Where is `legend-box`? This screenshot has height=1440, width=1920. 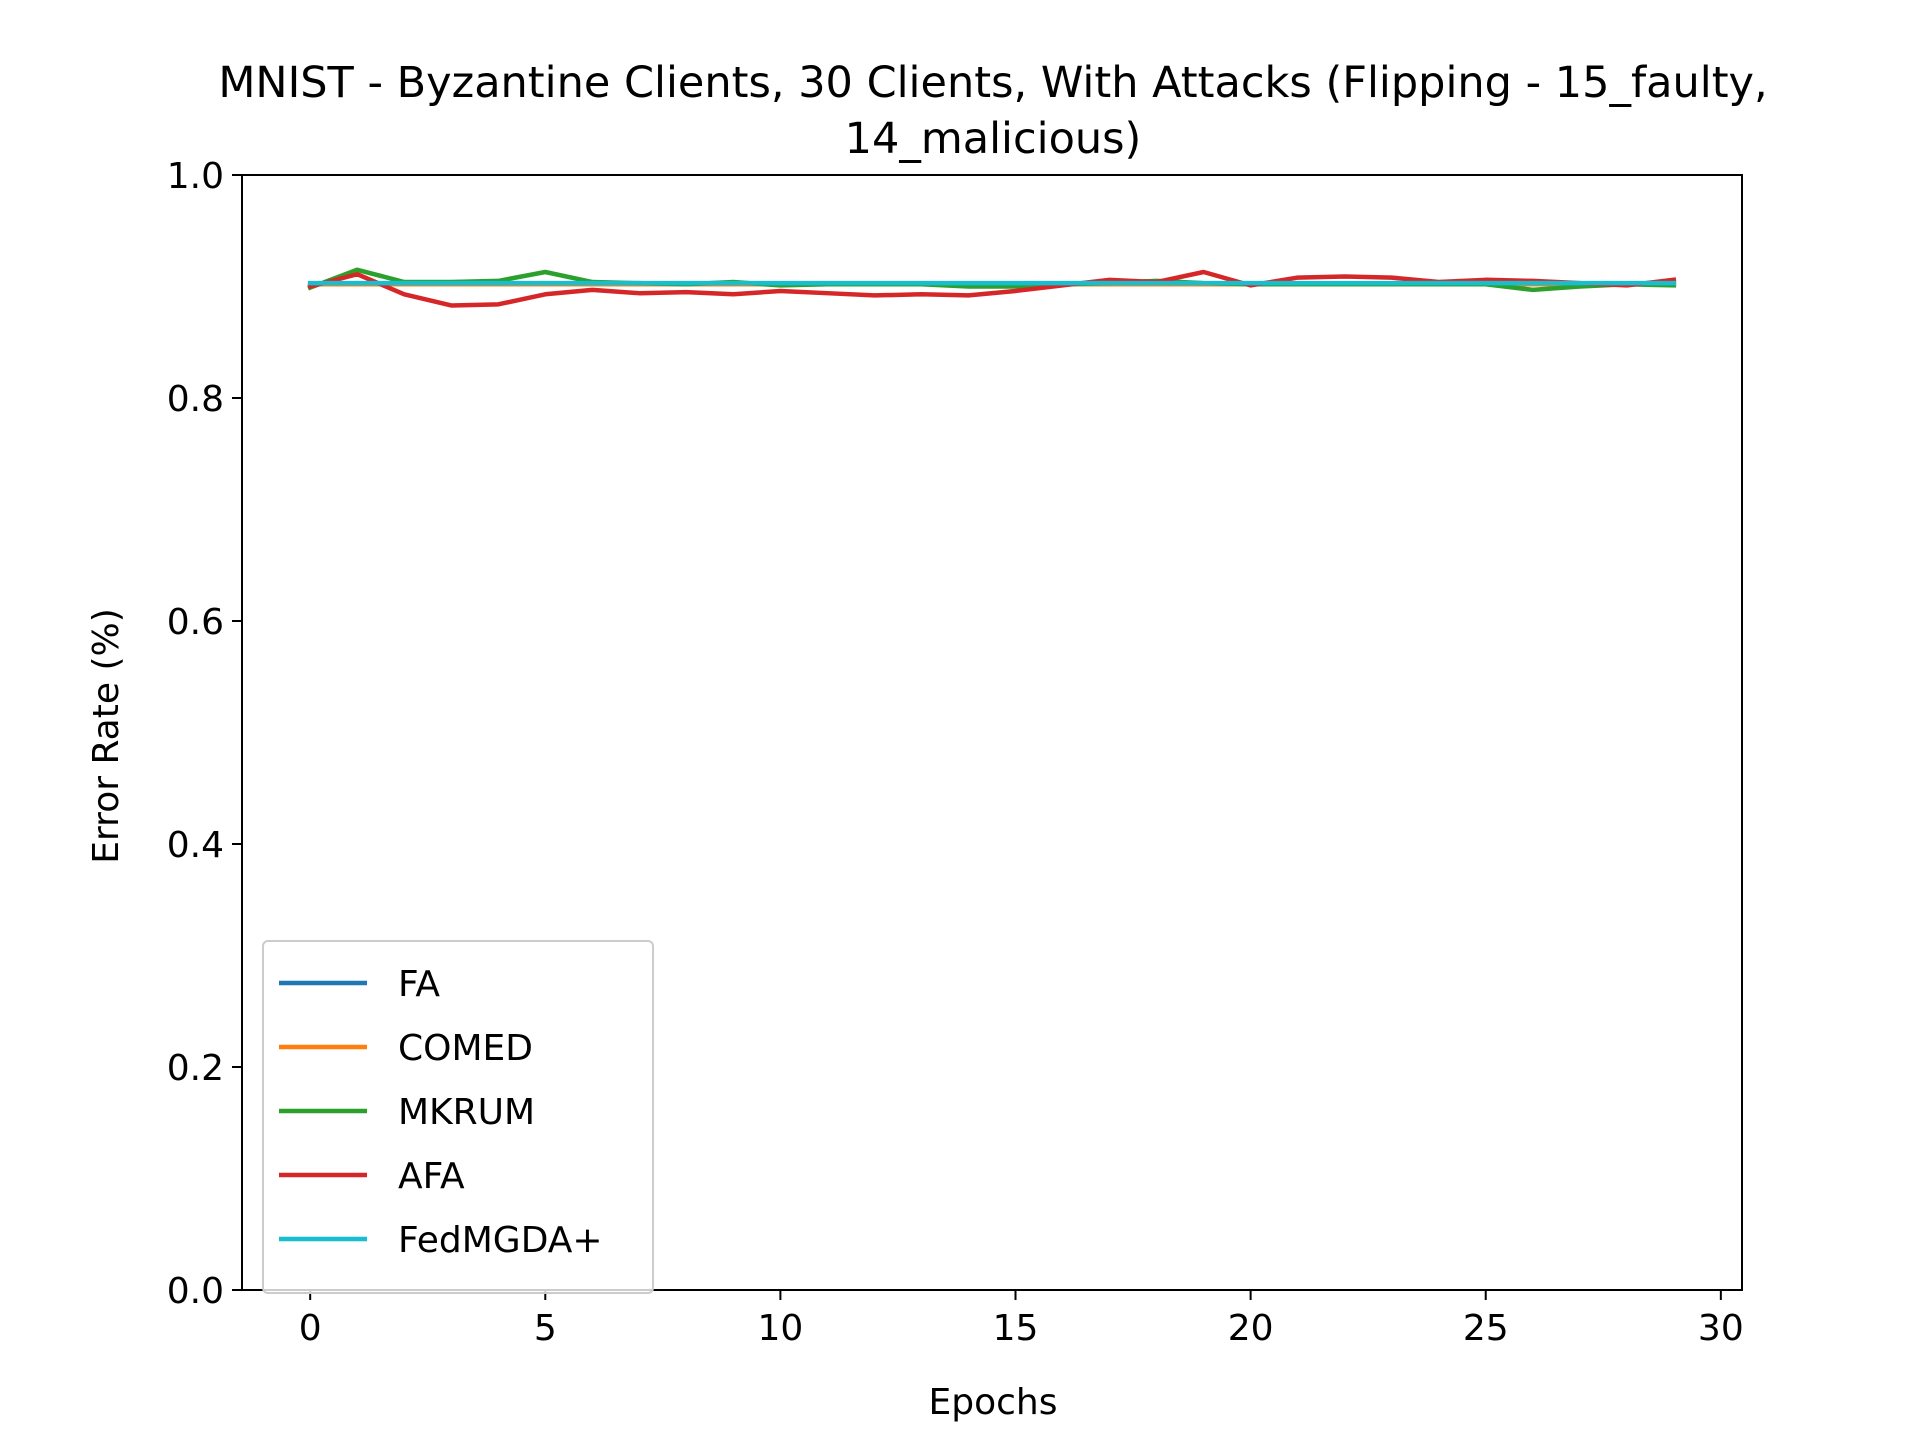 legend-box is located at coordinates (458, 1117).